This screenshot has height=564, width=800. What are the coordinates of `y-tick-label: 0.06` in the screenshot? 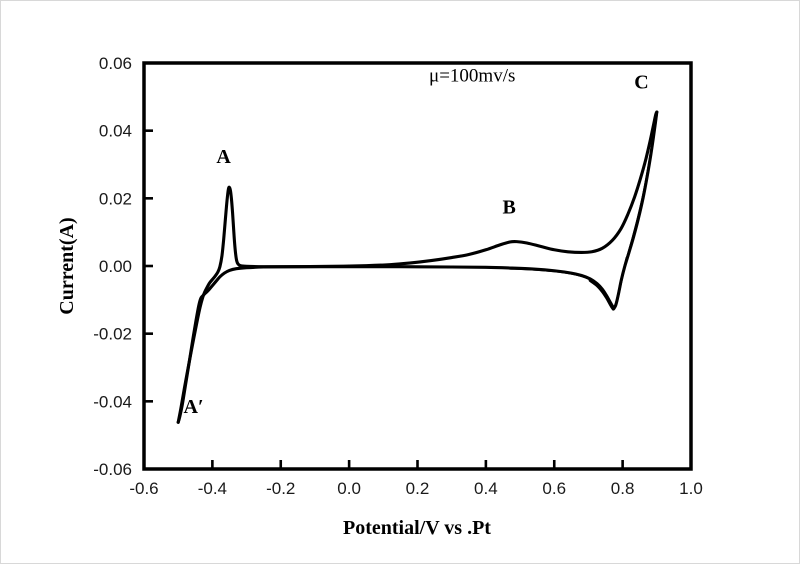 It's located at (115, 63).